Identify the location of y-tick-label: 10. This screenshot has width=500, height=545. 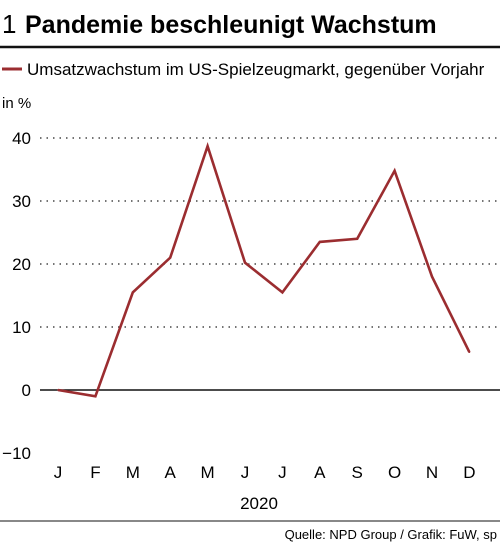
(21, 327).